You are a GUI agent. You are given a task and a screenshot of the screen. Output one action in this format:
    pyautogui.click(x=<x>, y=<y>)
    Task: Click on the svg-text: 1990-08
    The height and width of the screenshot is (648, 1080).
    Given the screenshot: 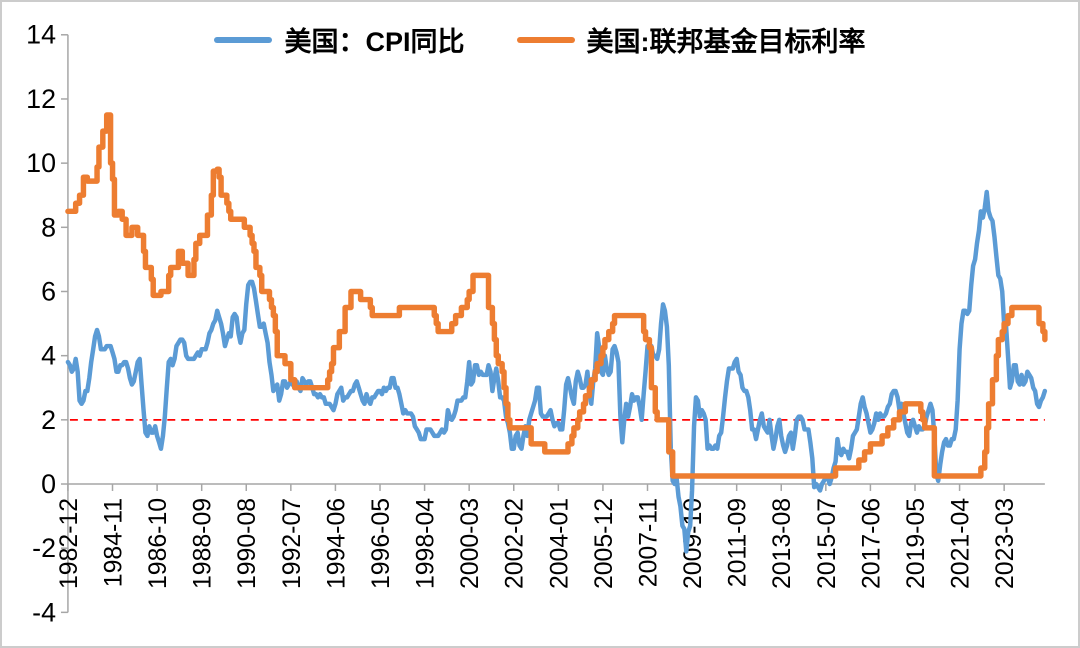 What is the action you would take?
    pyautogui.click(x=247, y=543)
    